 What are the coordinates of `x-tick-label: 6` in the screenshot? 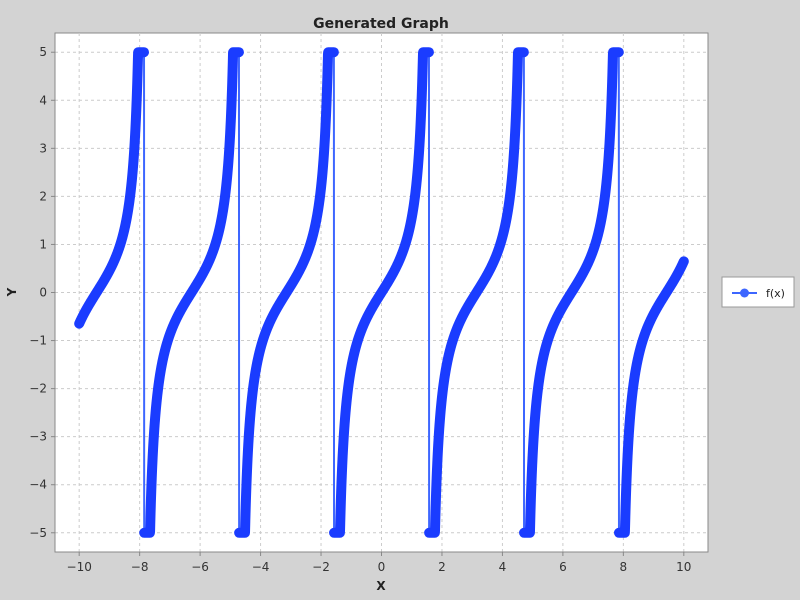 It's located at (563, 567).